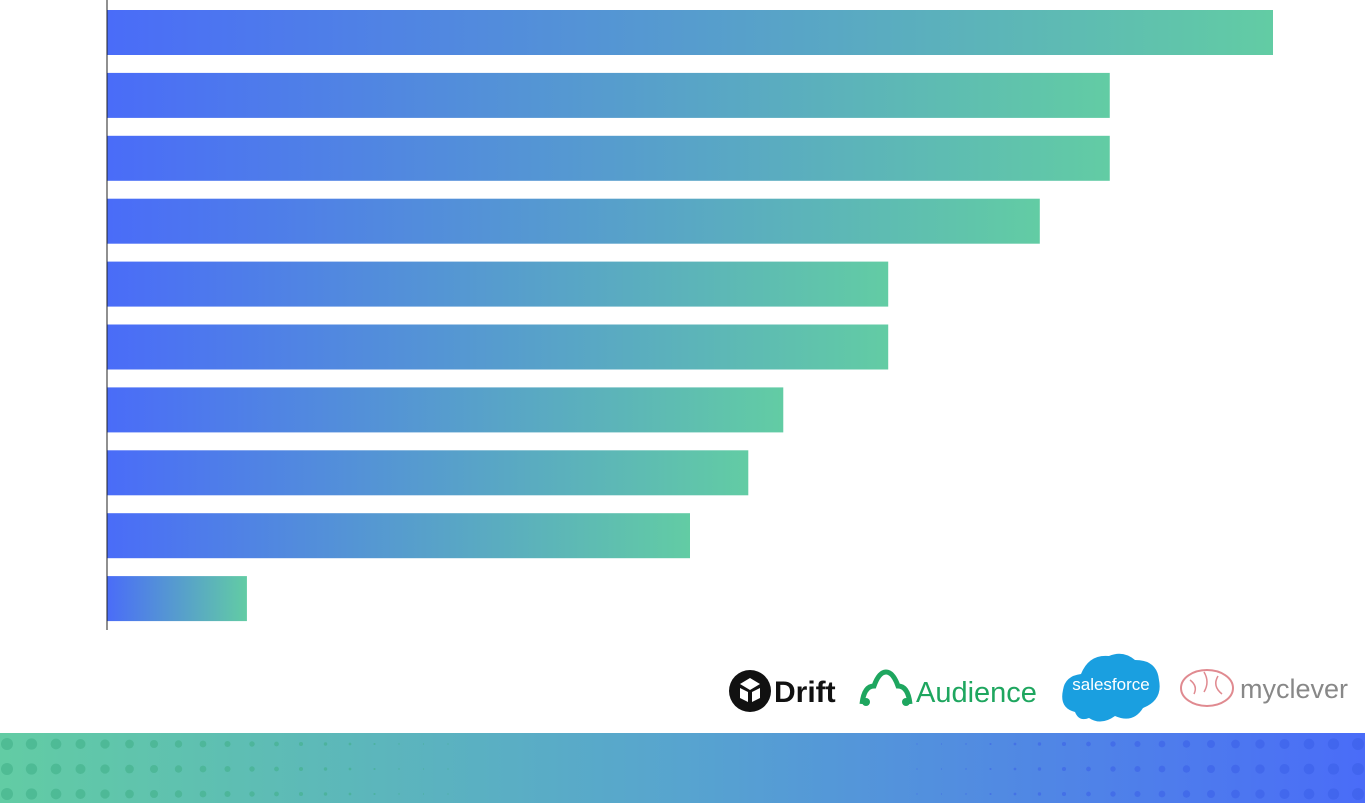  Describe the element at coordinates (1264, 688) in the screenshot. I see `logo-myclever: myclever` at that location.